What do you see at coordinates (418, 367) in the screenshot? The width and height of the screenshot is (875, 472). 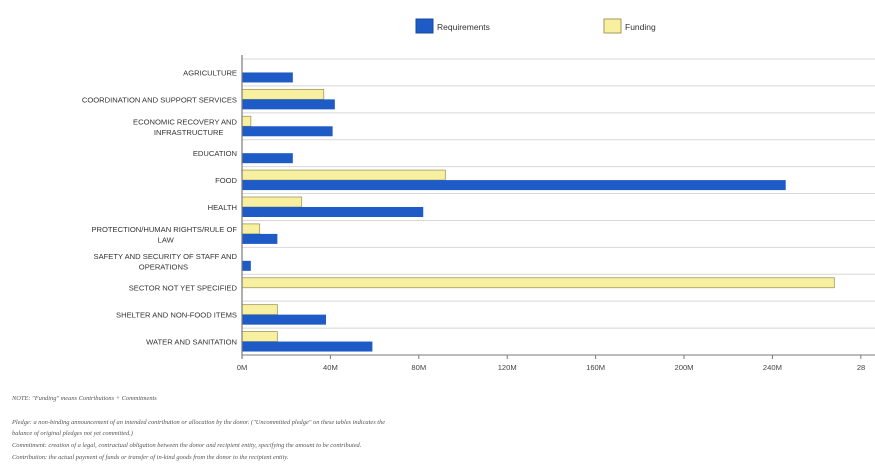 I see `x-tick-label: 80M` at bounding box center [418, 367].